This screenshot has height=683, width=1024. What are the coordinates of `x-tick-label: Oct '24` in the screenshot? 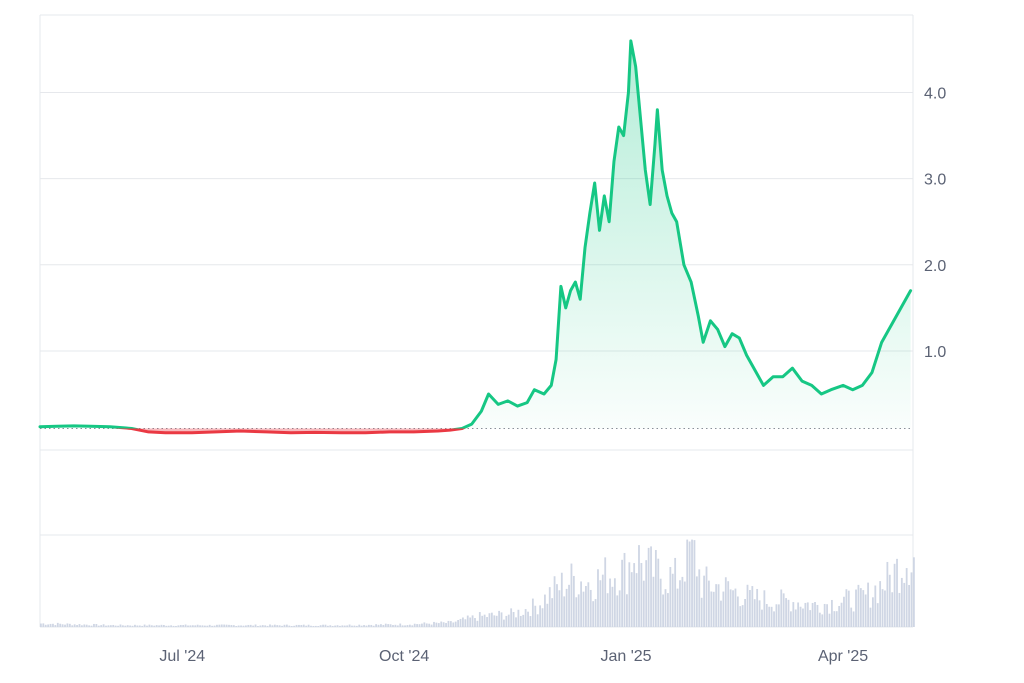 It's located at (404, 656).